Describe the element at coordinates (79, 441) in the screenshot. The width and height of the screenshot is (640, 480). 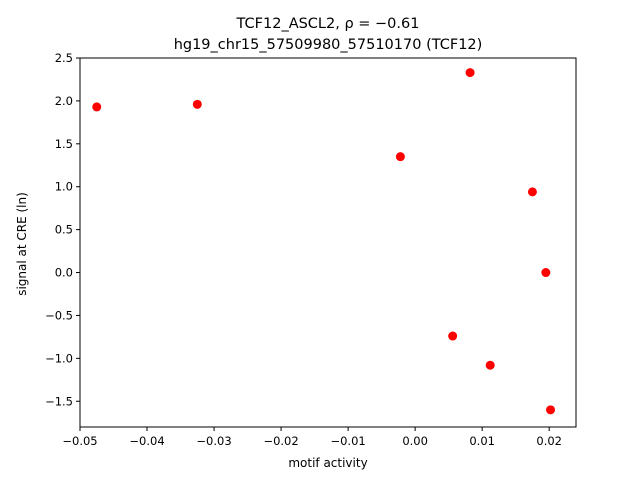
I see `x-tick-label: −0.05` at that location.